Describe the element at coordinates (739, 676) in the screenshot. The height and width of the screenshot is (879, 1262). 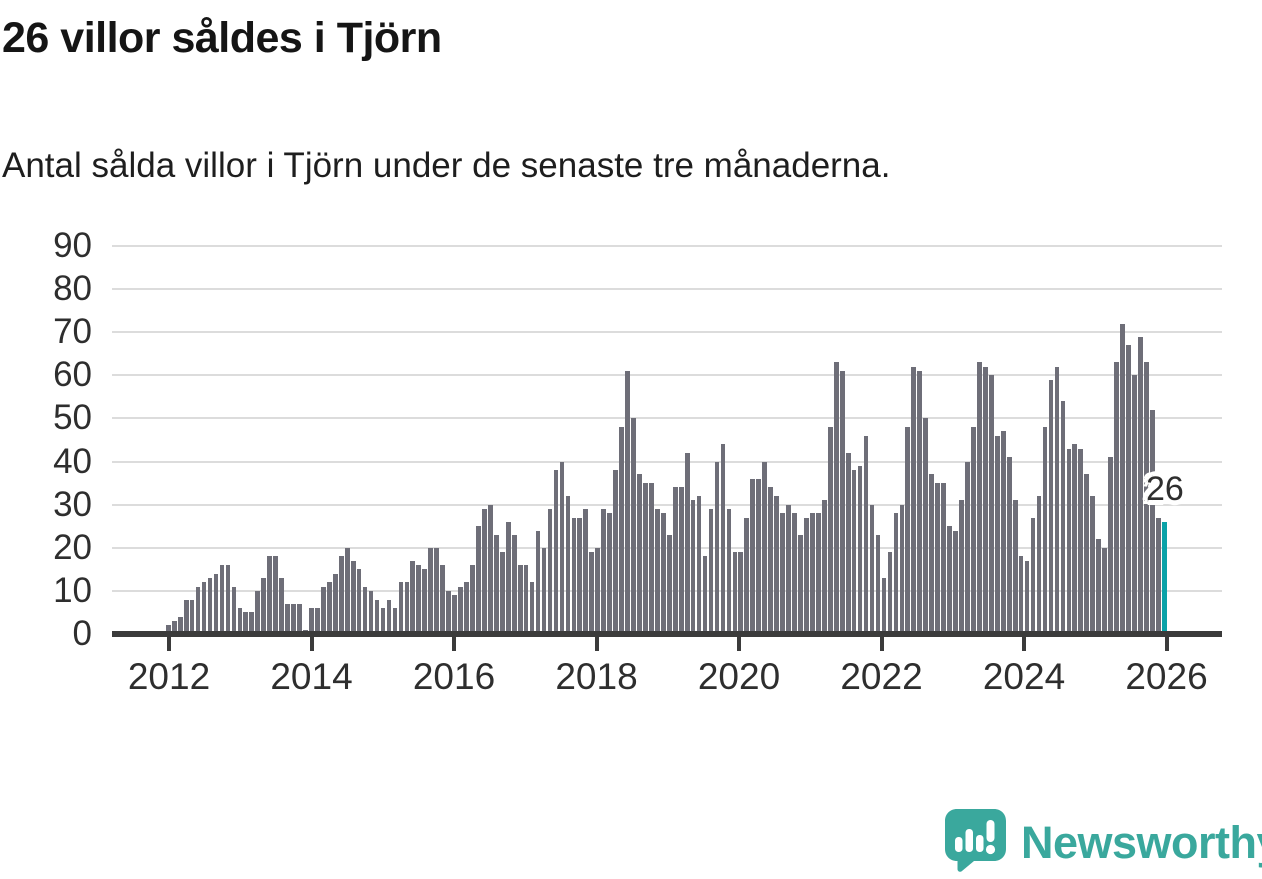
I see `x-axis-tick-label: 2020` at that location.